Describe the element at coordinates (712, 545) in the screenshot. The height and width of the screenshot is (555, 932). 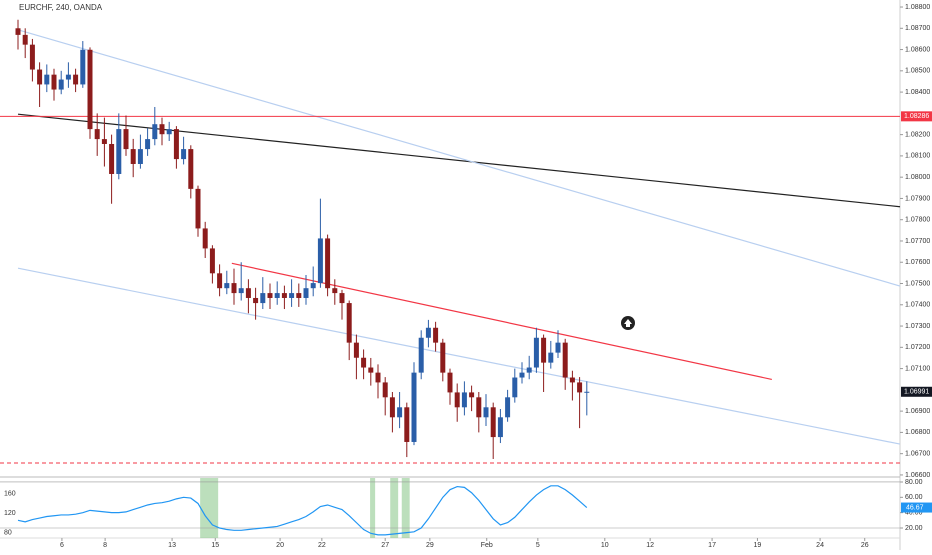
I see `x-tick-label: 17` at that location.